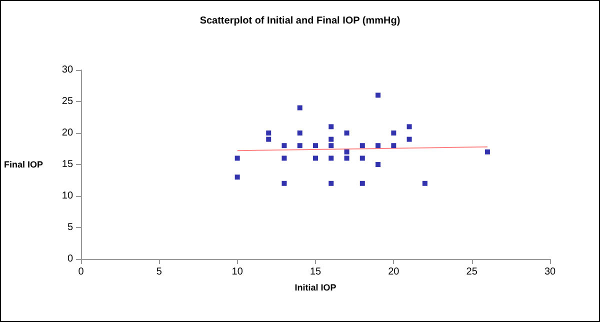  What do you see at coordinates (70, 259) in the screenshot?
I see `y-tick-label: 0` at bounding box center [70, 259].